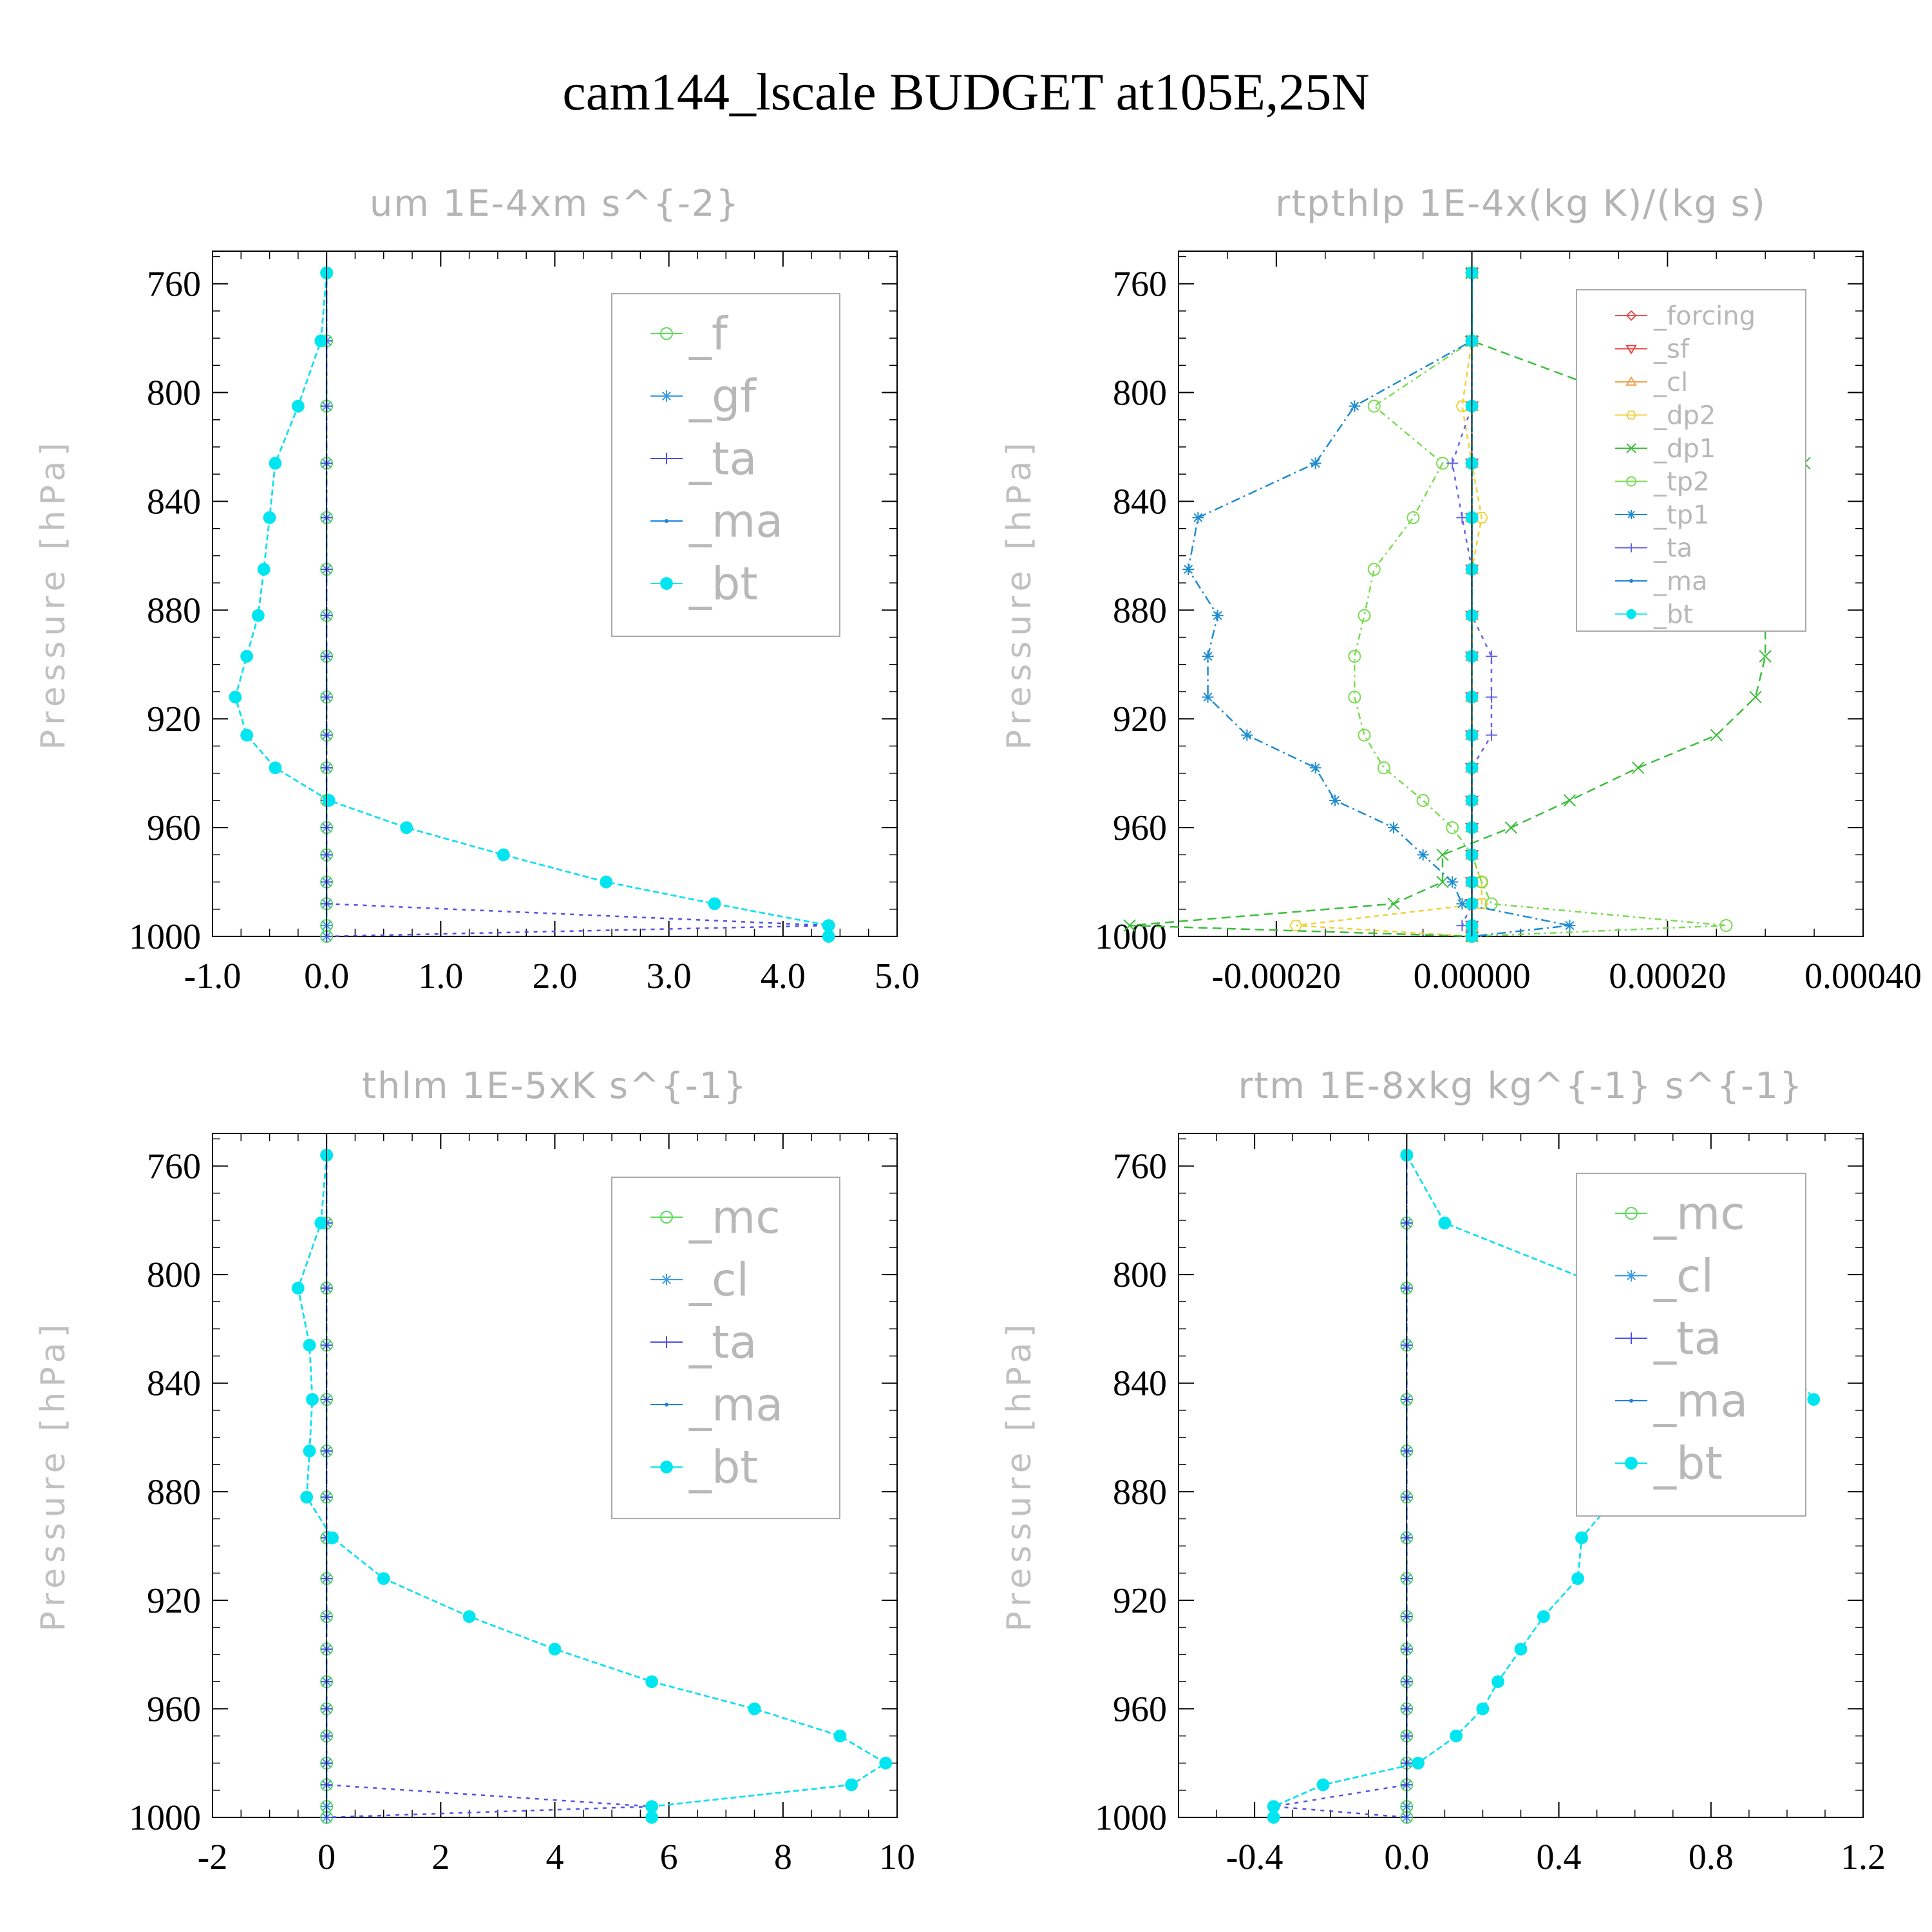  What do you see at coordinates (1462, 406) in the screenshot?
I see `point-dp2` at bounding box center [1462, 406].